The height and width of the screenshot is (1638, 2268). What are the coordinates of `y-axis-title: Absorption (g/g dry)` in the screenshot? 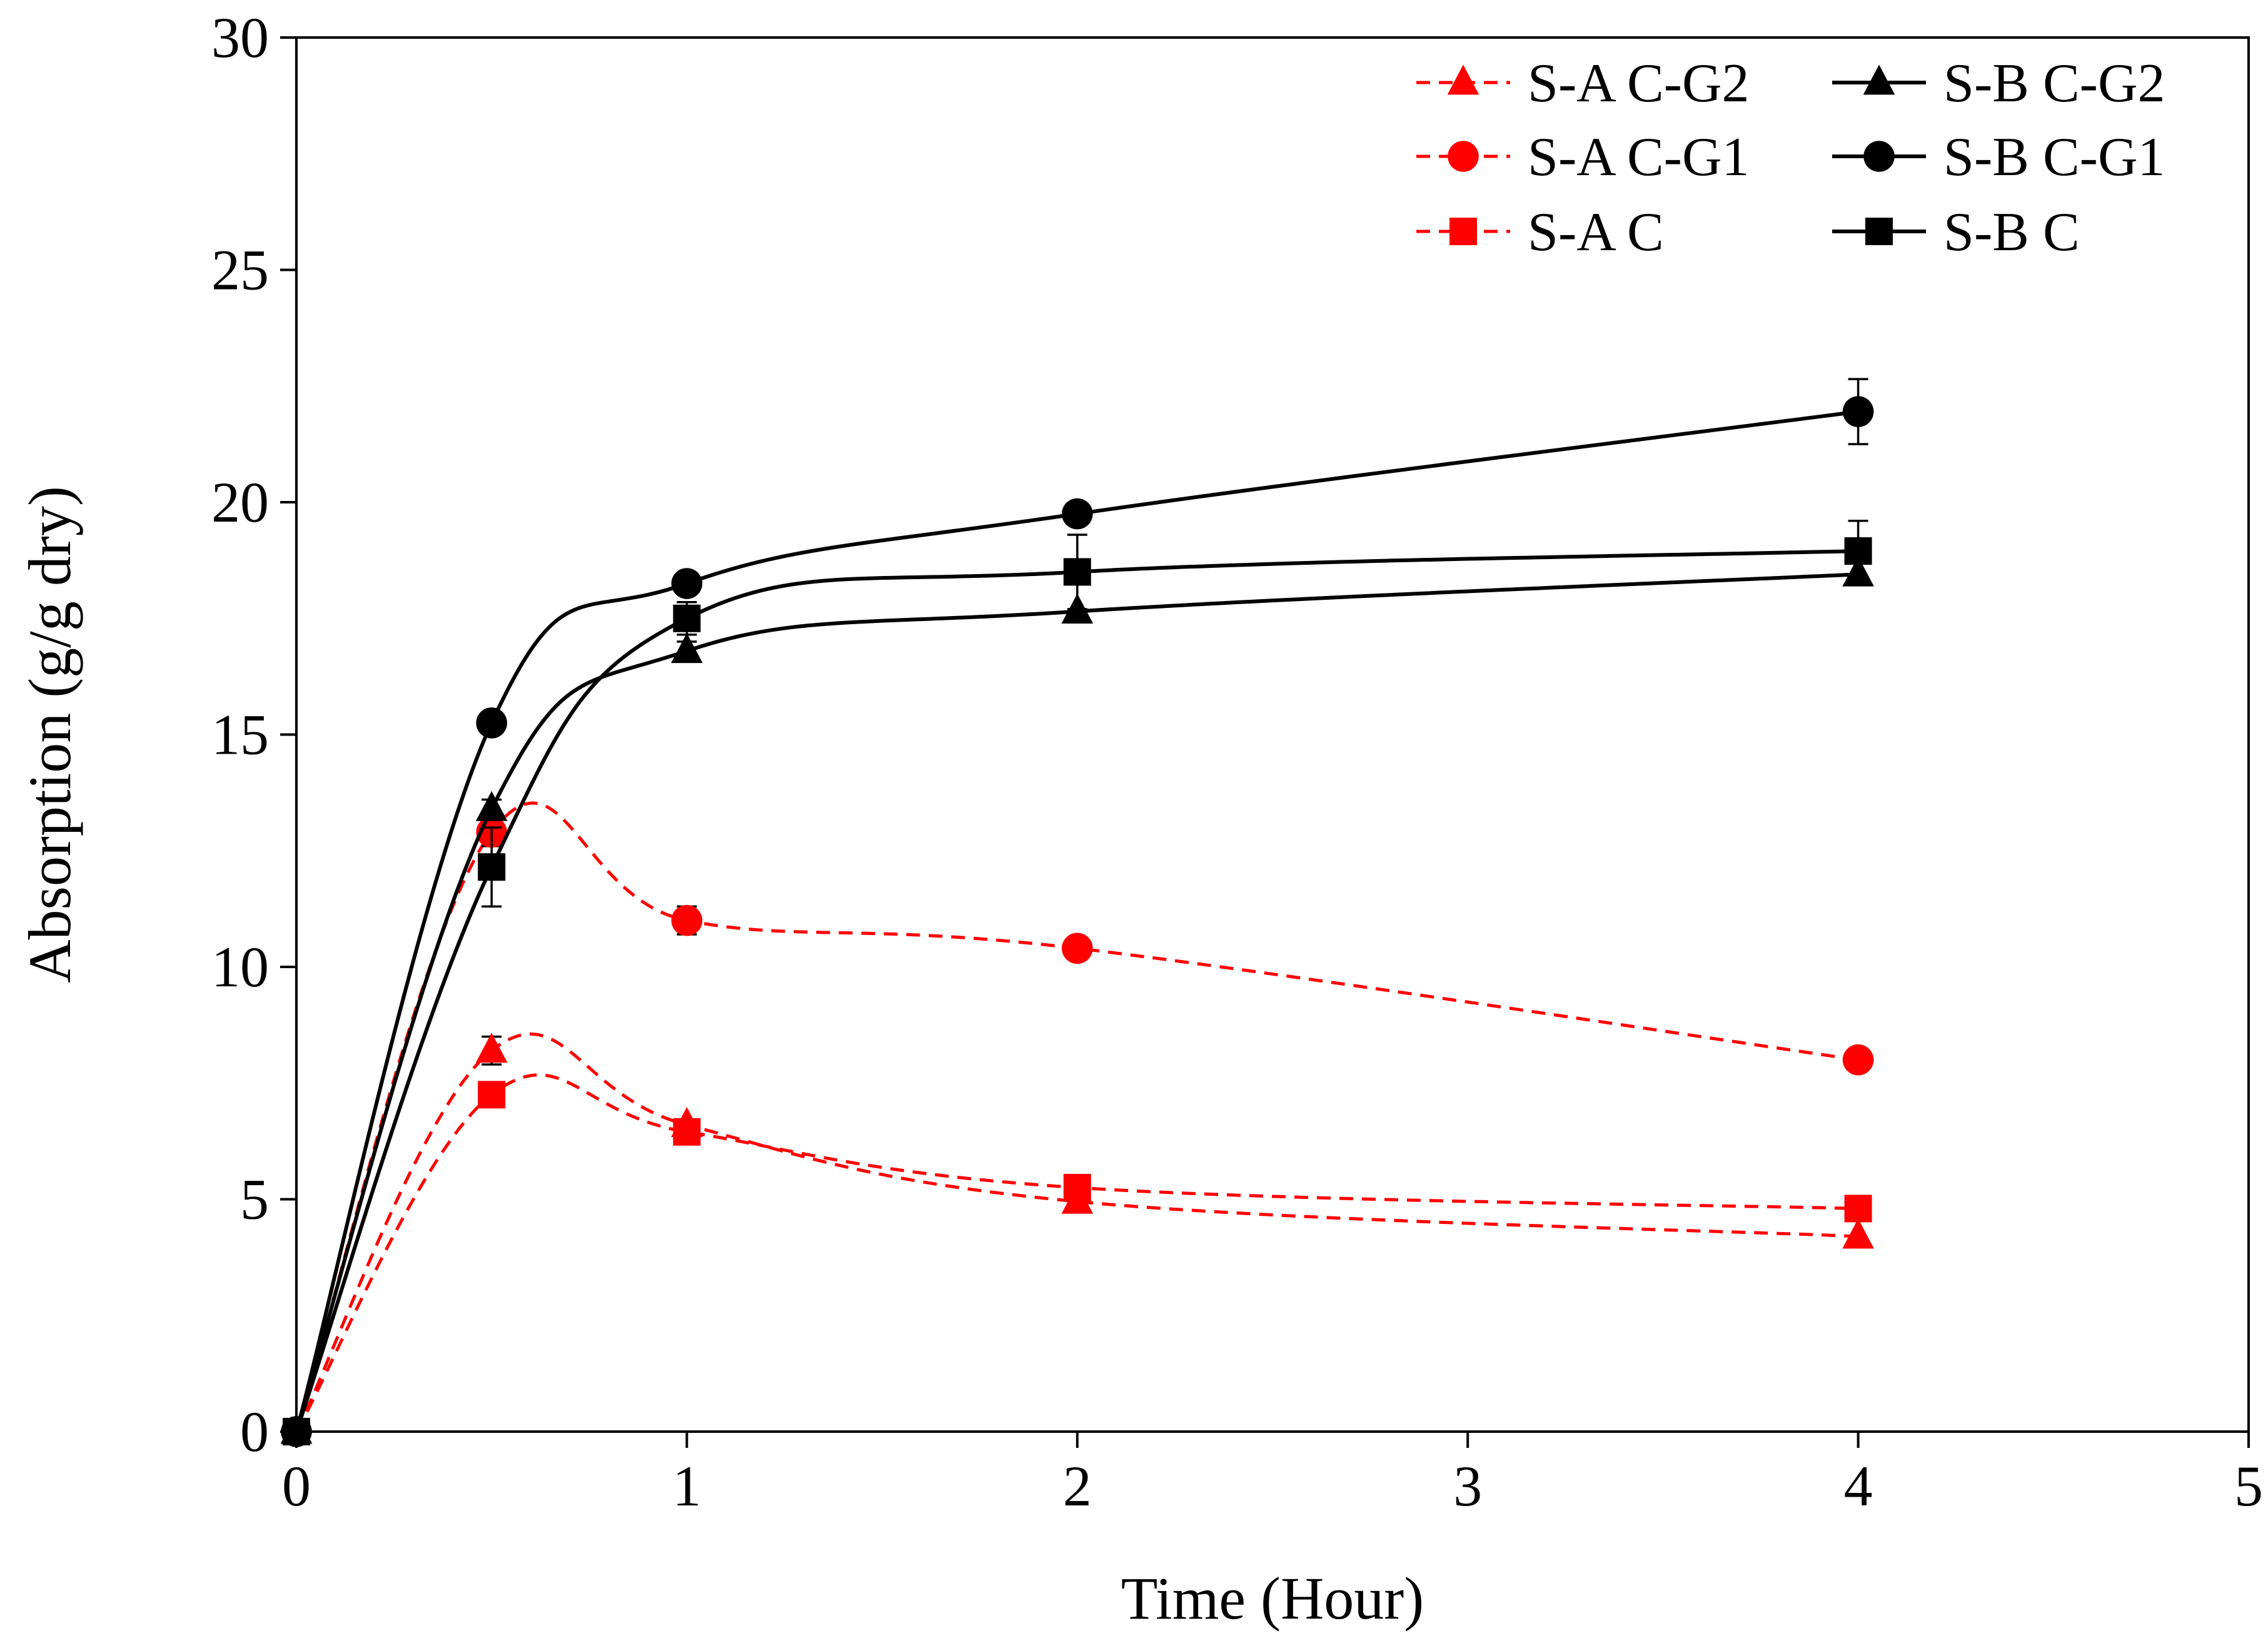 It's located at (50, 734).